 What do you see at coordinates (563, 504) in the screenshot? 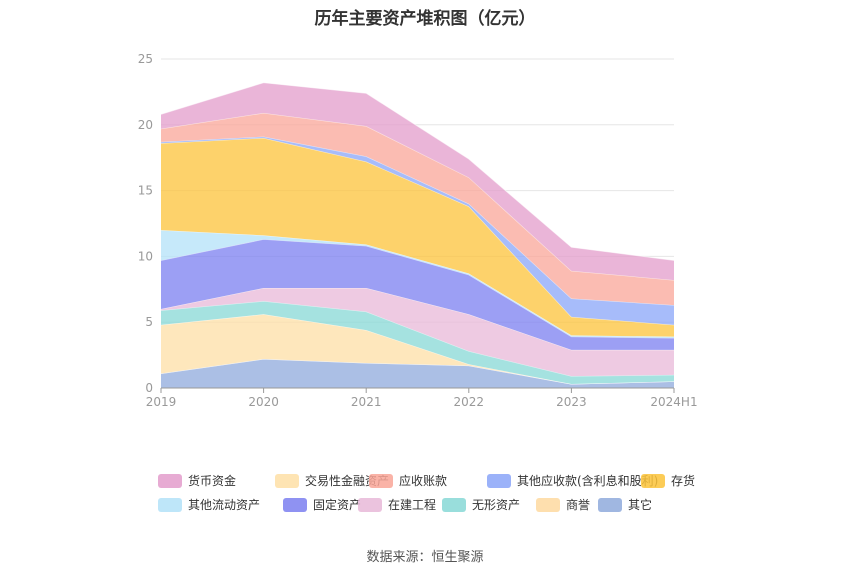
I see `legend-item: 商誉` at bounding box center [563, 504].